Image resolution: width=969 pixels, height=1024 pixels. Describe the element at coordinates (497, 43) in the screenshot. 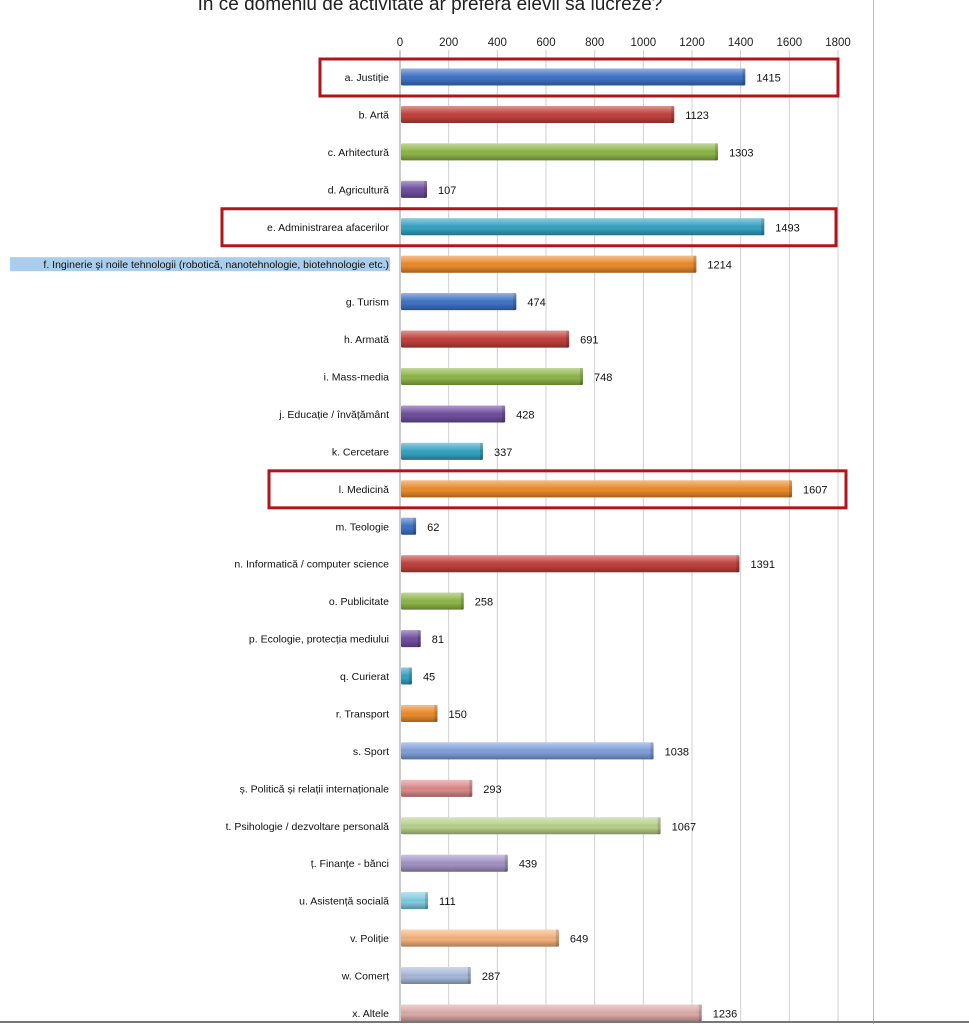

I see `x-tick-label: 400` at that location.